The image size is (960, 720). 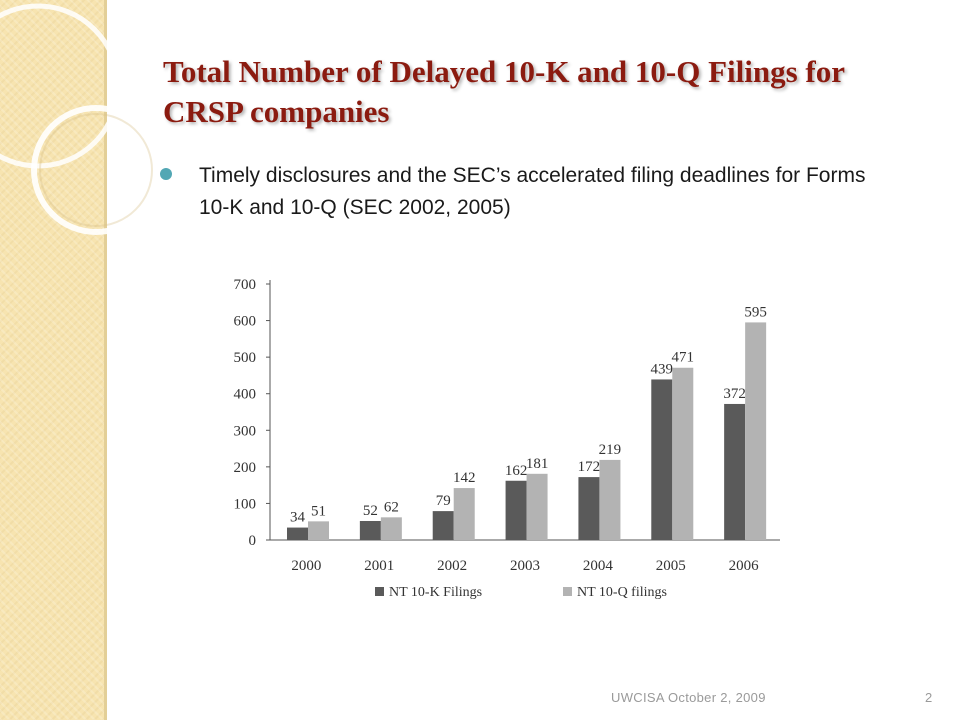 What do you see at coordinates (516, 471) in the screenshot?
I see `data-label-nt-10k: 162` at bounding box center [516, 471].